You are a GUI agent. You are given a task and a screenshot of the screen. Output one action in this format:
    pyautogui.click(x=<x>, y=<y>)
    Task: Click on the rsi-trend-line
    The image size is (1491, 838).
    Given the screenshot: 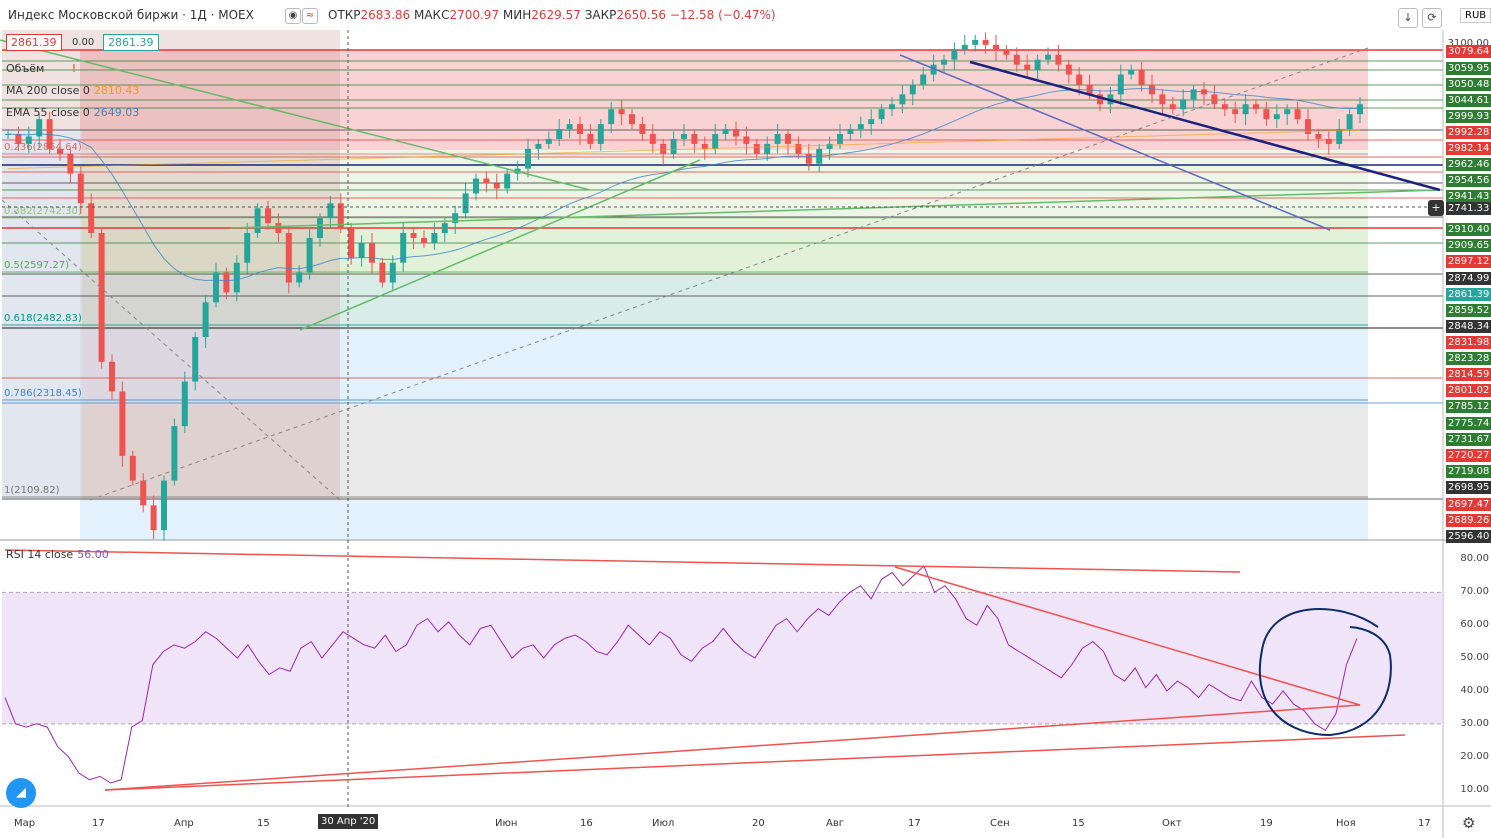 What is the action you would take?
    pyautogui.click(x=755, y=762)
    